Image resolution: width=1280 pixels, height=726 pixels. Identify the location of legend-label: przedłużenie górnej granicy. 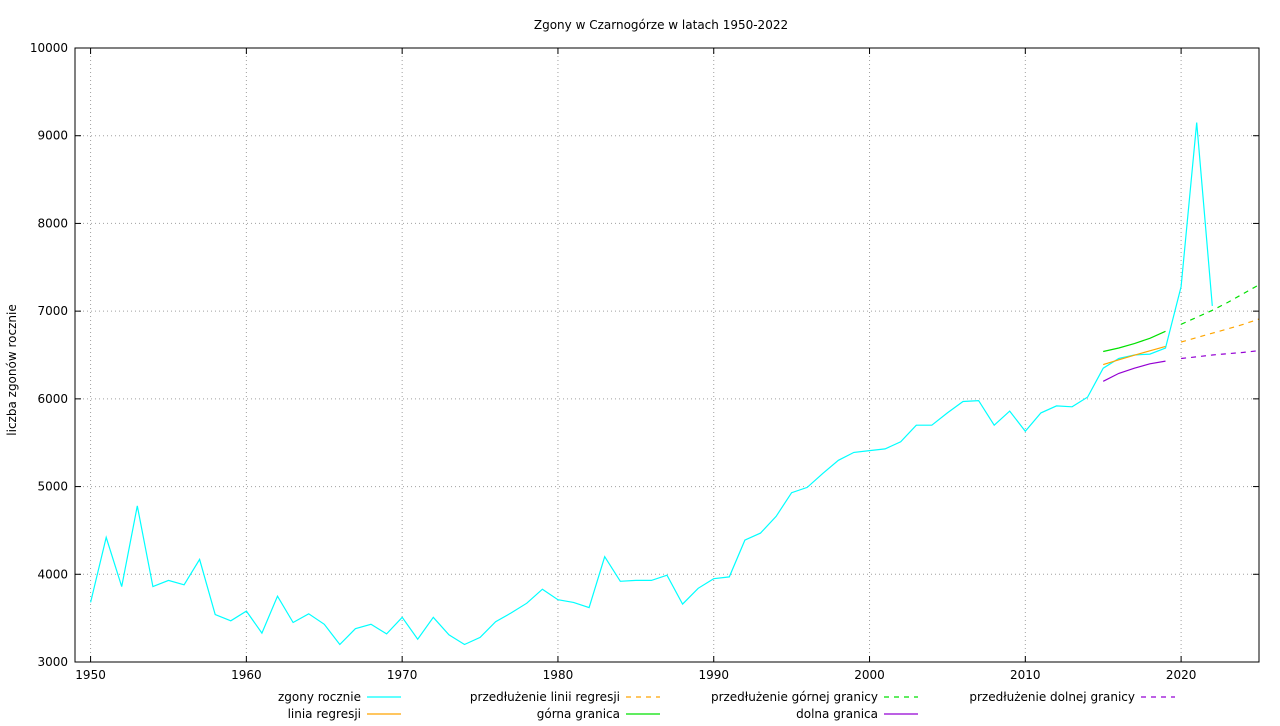
(794, 697).